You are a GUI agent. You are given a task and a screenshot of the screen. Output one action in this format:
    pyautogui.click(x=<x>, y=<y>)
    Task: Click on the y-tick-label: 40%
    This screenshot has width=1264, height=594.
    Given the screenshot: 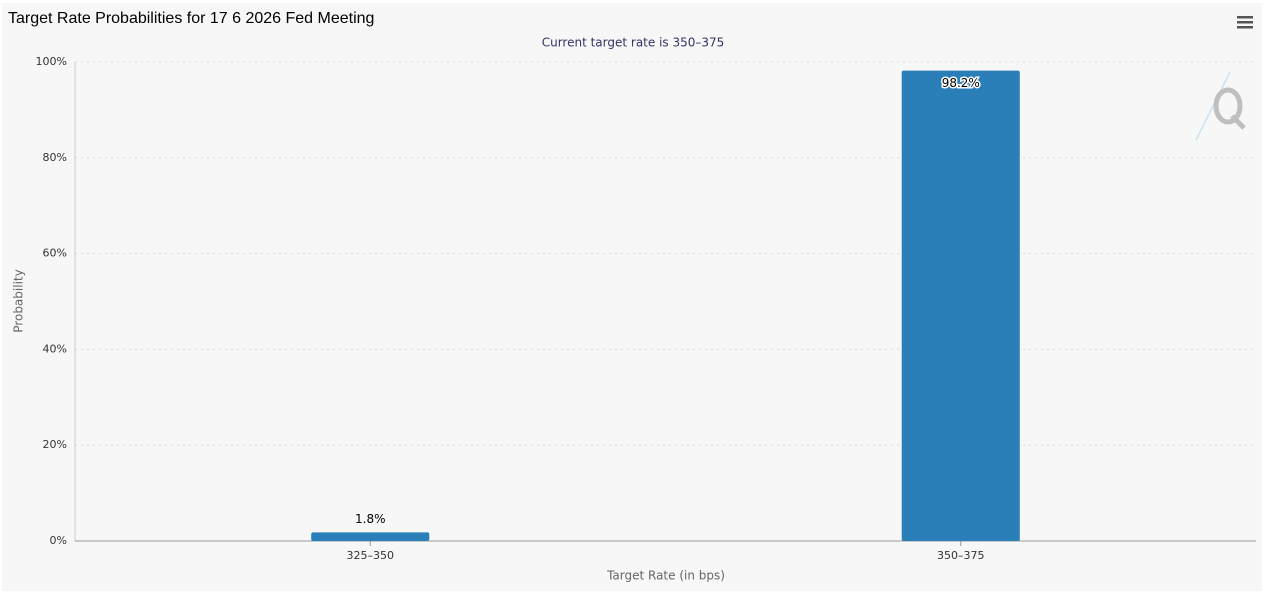 What is the action you would take?
    pyautogui.click(x=55, y=348)
    